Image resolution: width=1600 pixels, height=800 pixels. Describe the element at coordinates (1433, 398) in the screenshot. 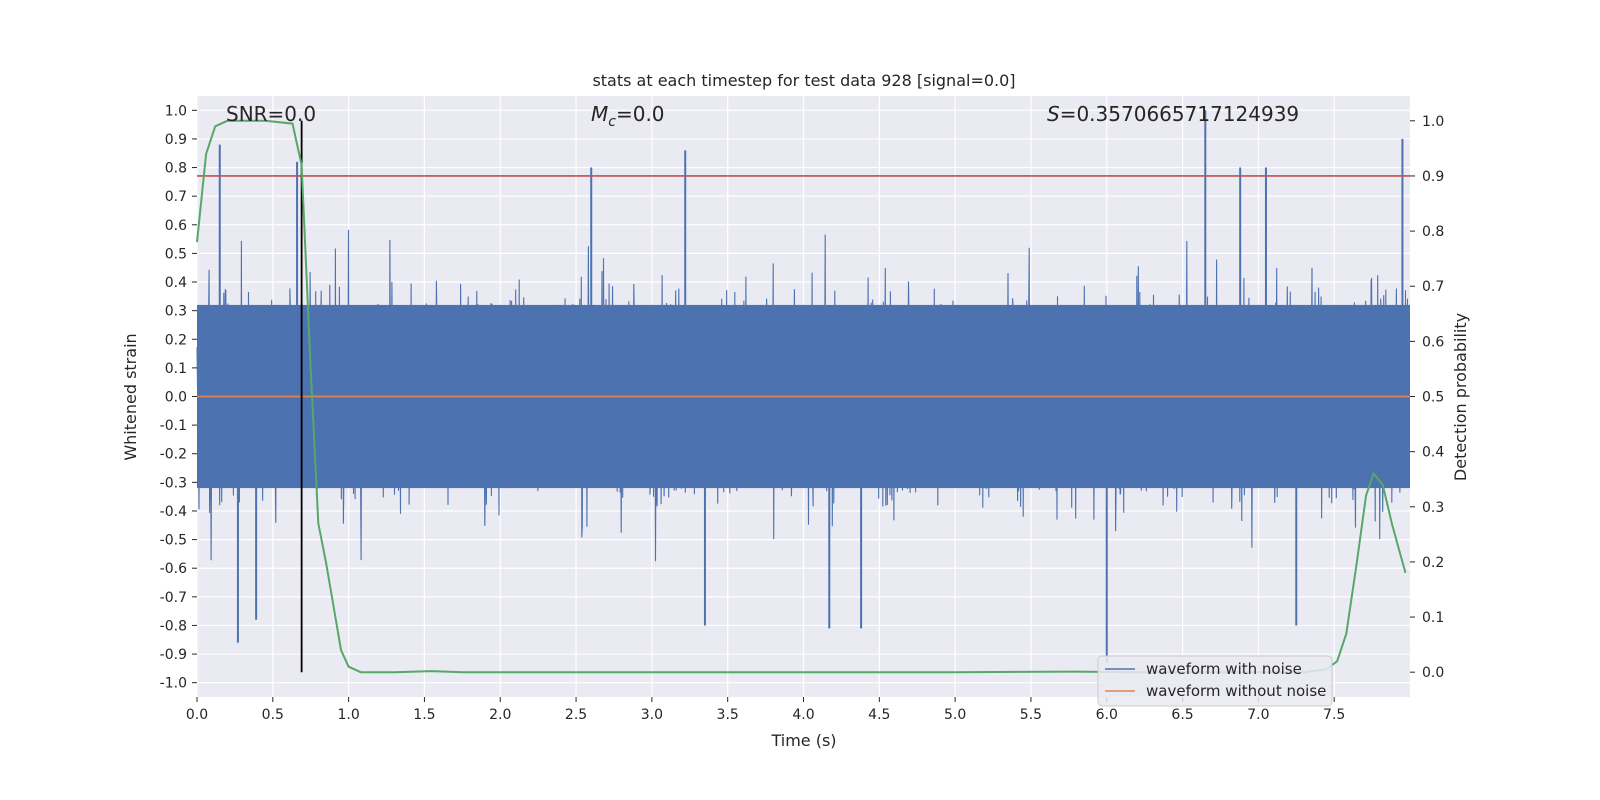

I see `y-right-tick-label: 0.5` at that location.